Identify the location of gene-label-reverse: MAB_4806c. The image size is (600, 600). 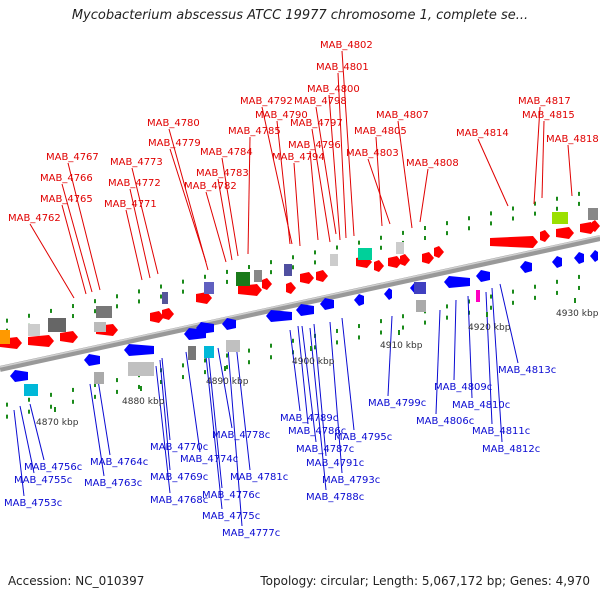
(445, 421).